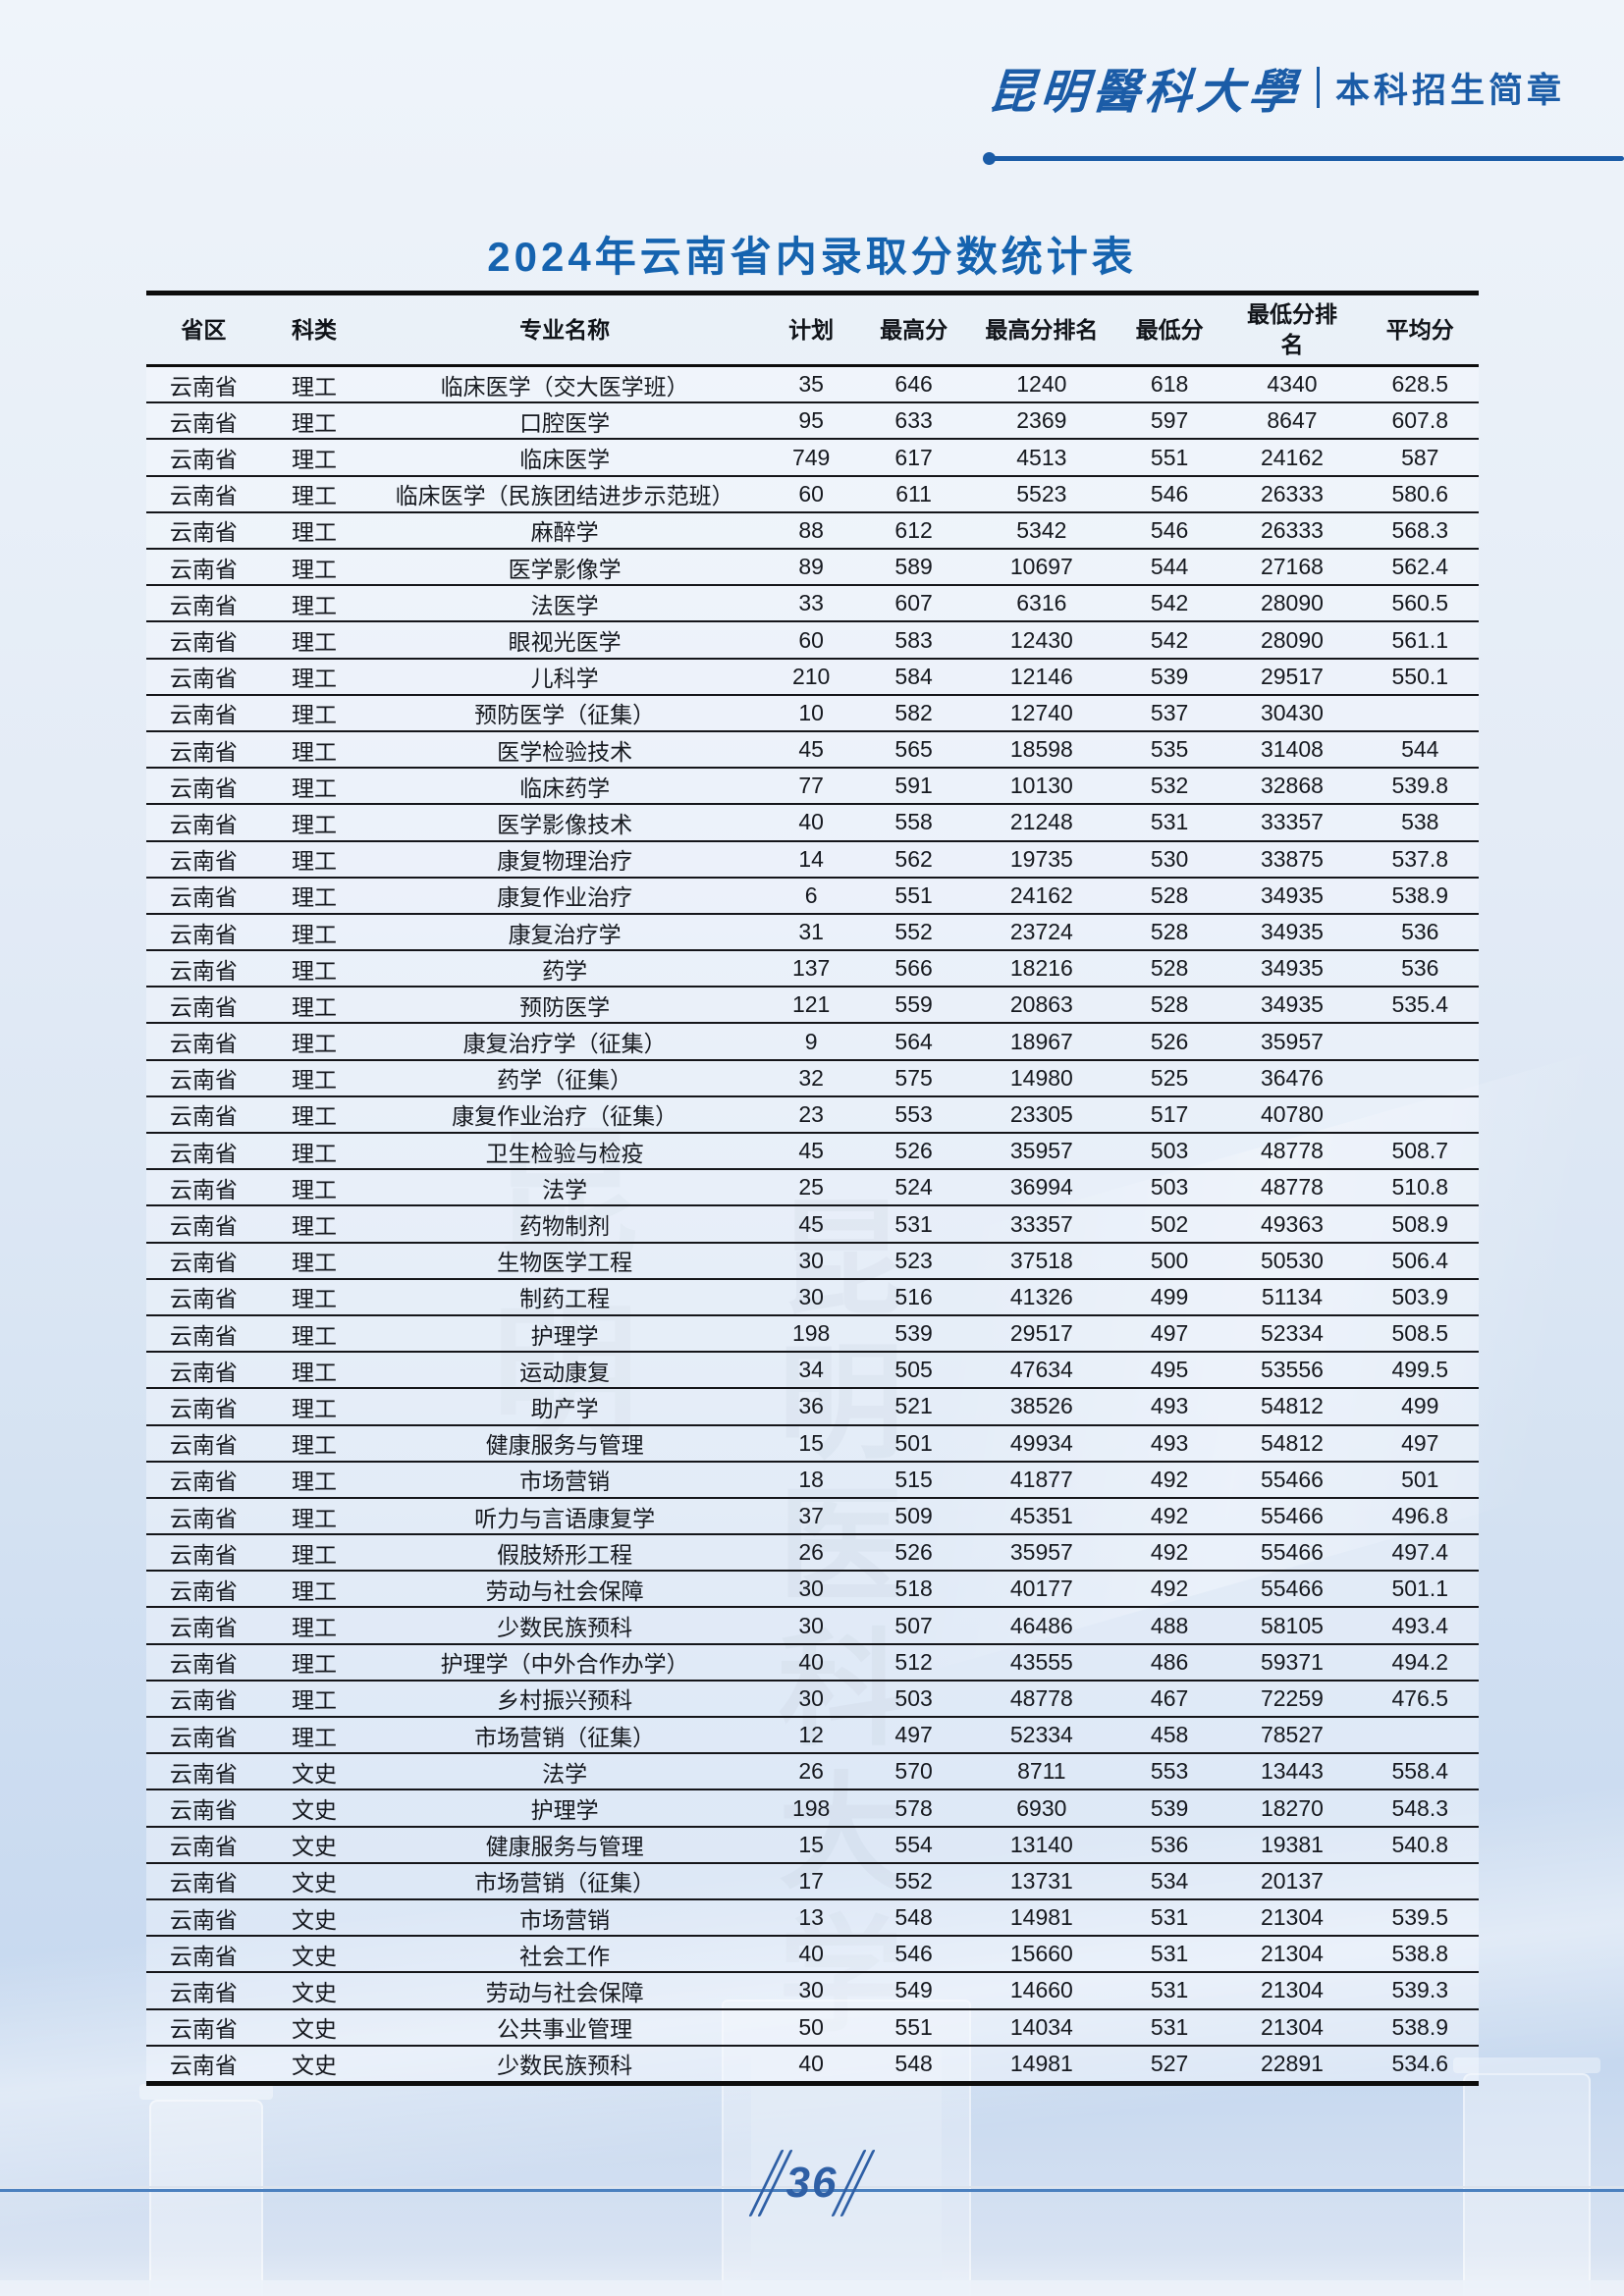  I want to click on table-cell: 乡村振兴预科, so click(564, 1699).